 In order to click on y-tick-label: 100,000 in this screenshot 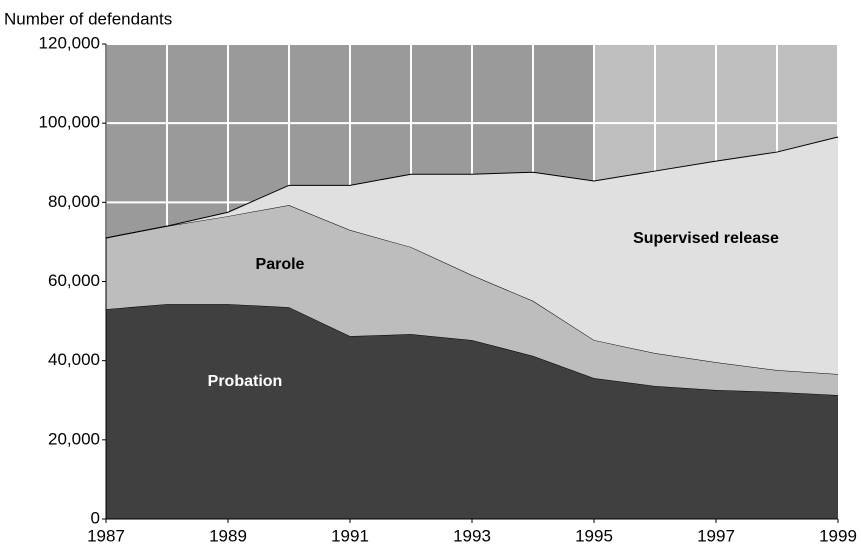, I will do `click(69, 122)`.